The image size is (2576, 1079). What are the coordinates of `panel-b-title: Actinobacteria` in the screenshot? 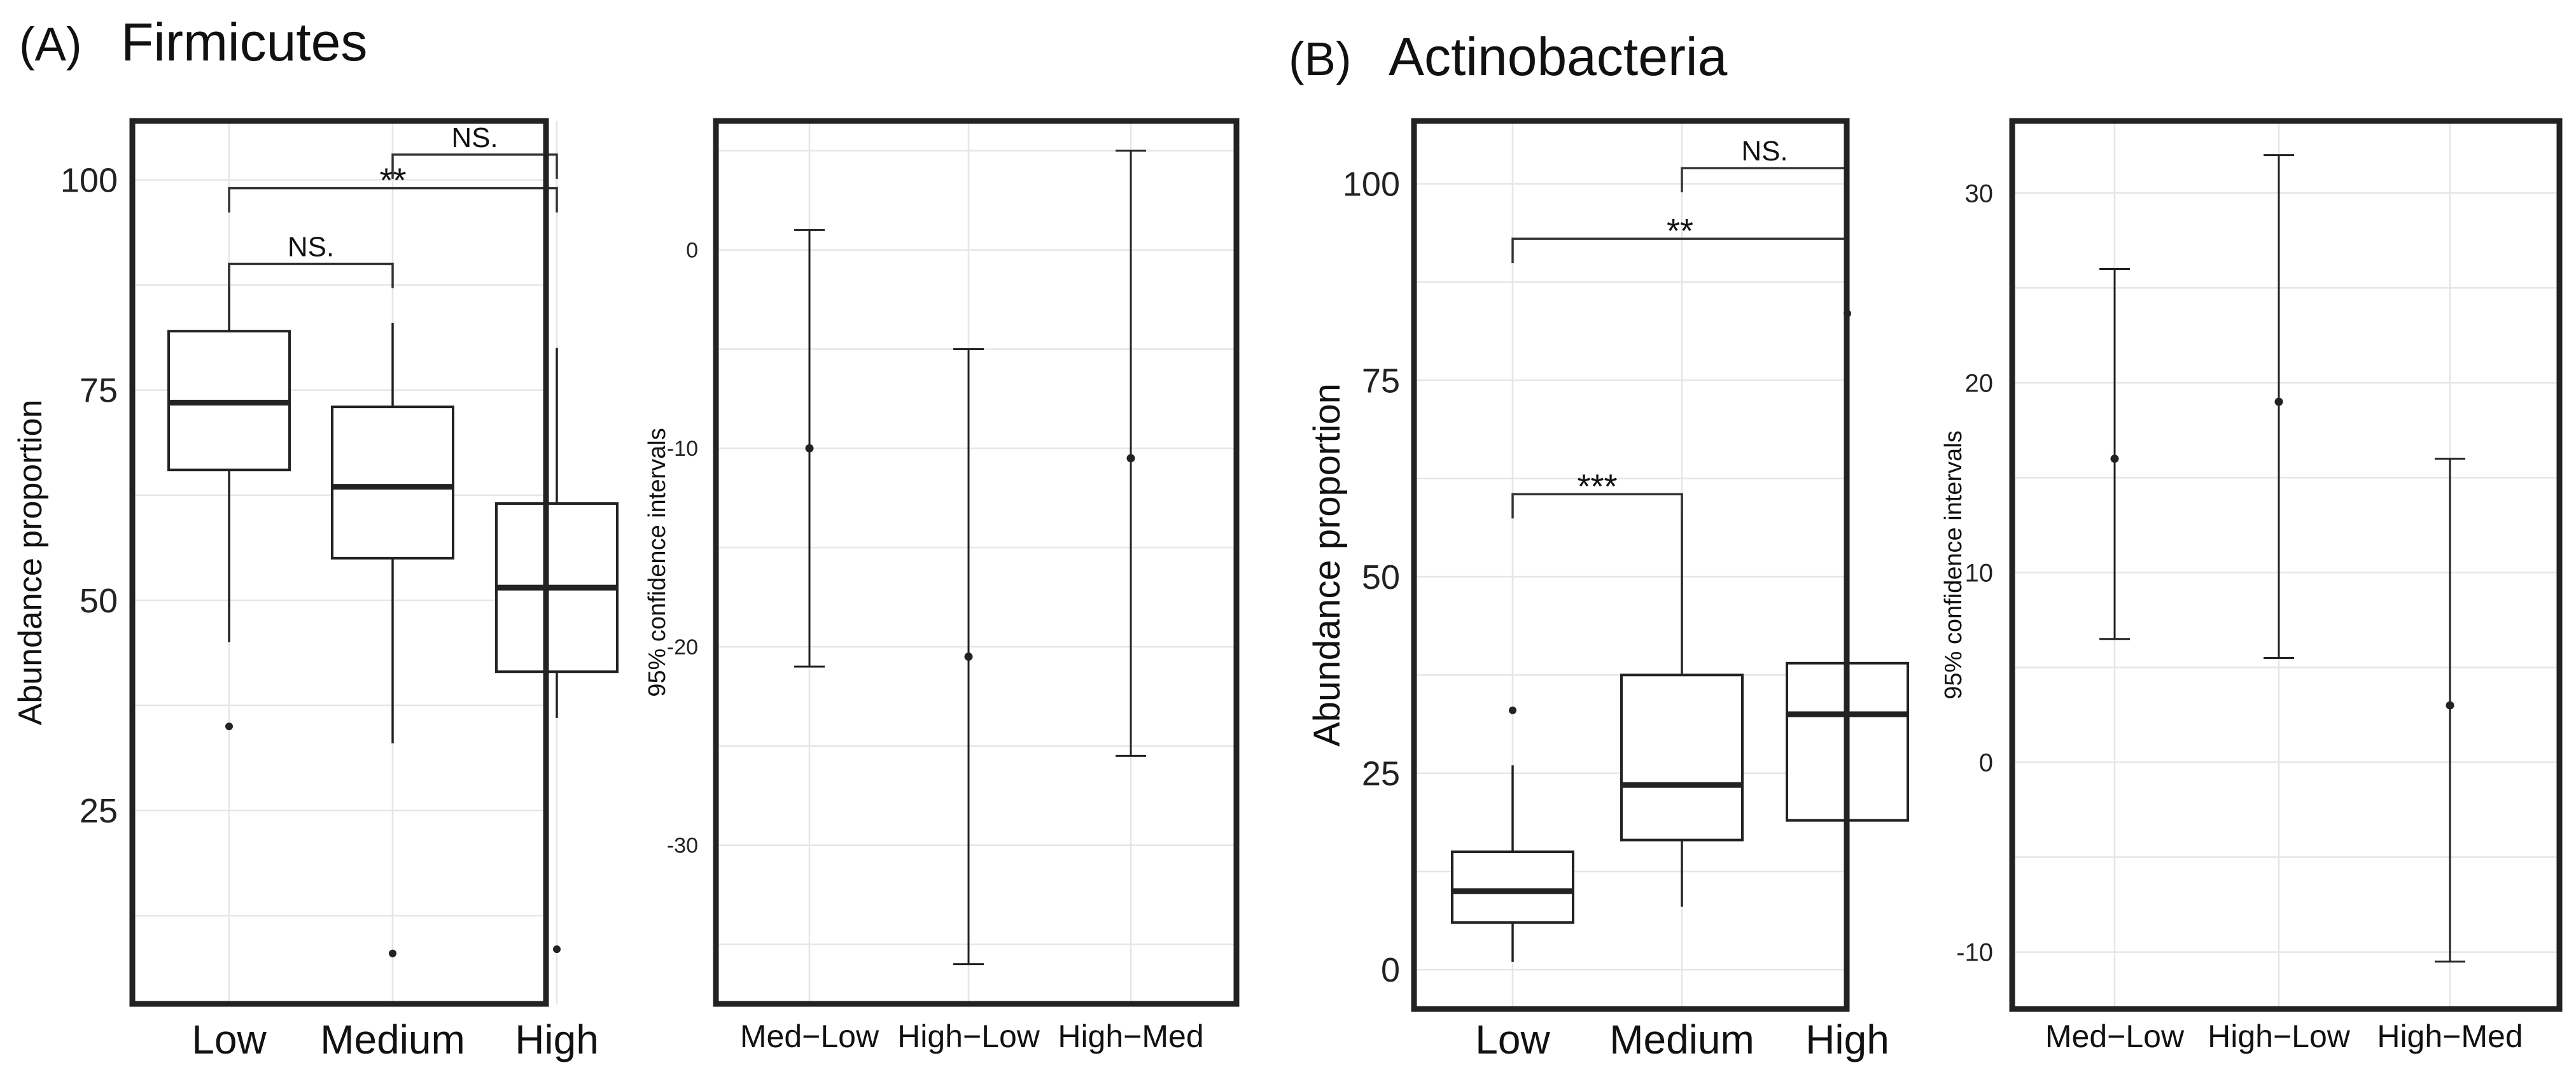 It's located at (1558, 57).